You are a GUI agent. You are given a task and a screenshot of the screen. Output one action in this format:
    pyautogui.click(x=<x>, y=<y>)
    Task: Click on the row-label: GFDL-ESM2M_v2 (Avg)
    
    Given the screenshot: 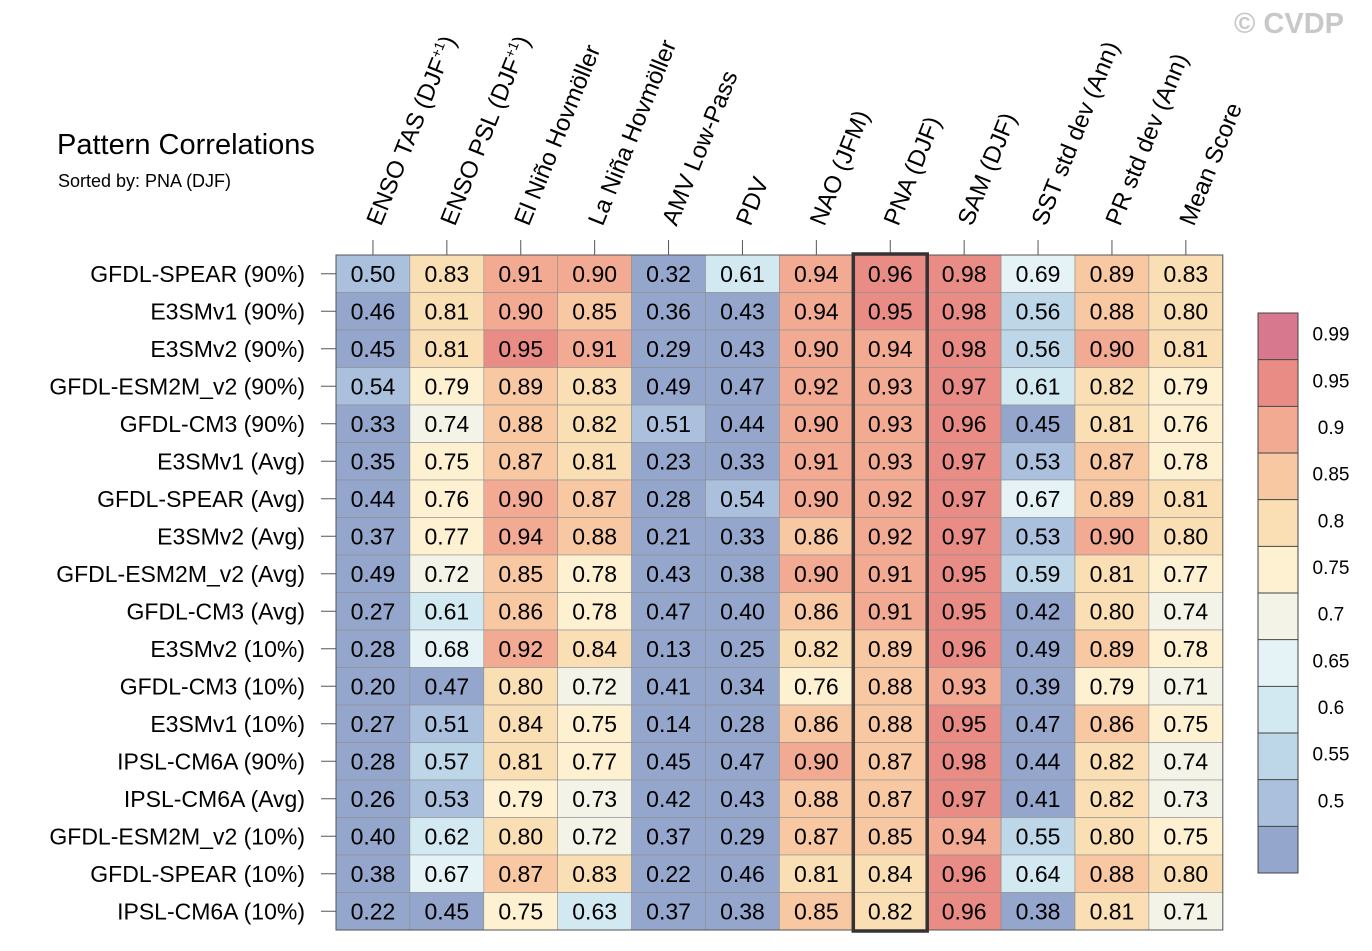 What is the action you would take?
    pyautogui.click(x=180, y=574)
    